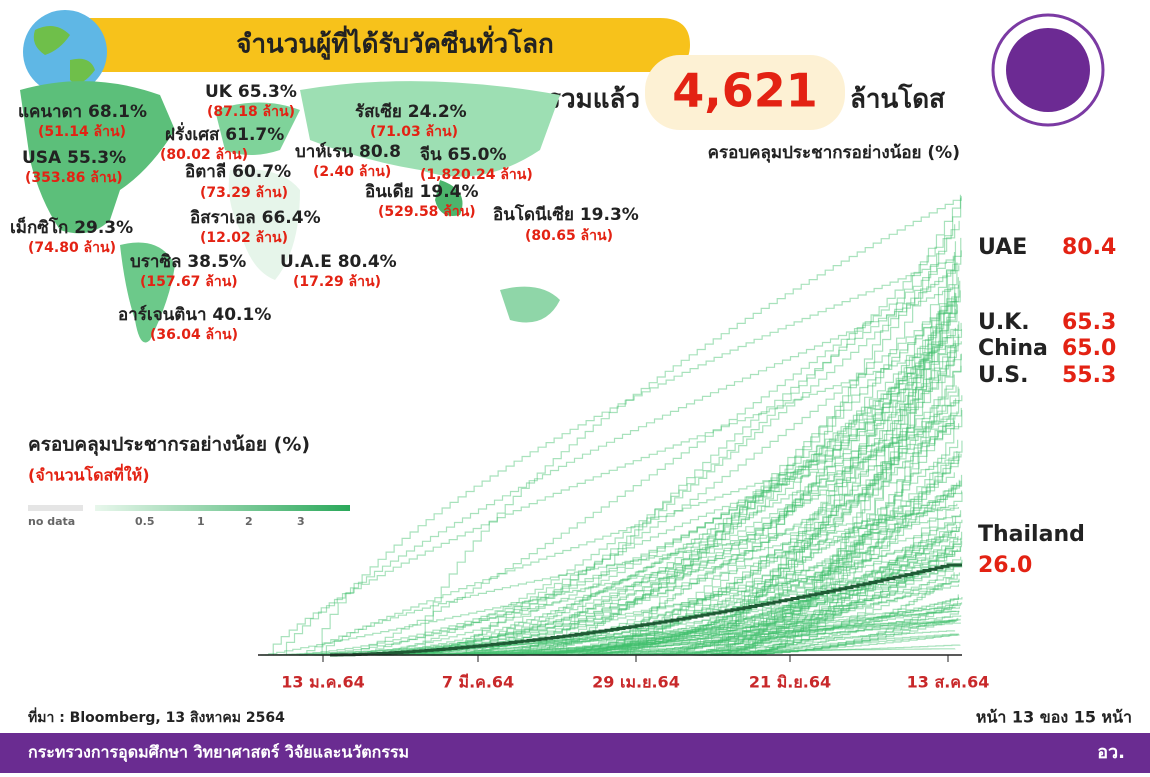 This screenshot has width=1150, height=777. I want to click on chart-title: ครอบคลุมประชากรอย่างน้อย (%), so click(834, 153).